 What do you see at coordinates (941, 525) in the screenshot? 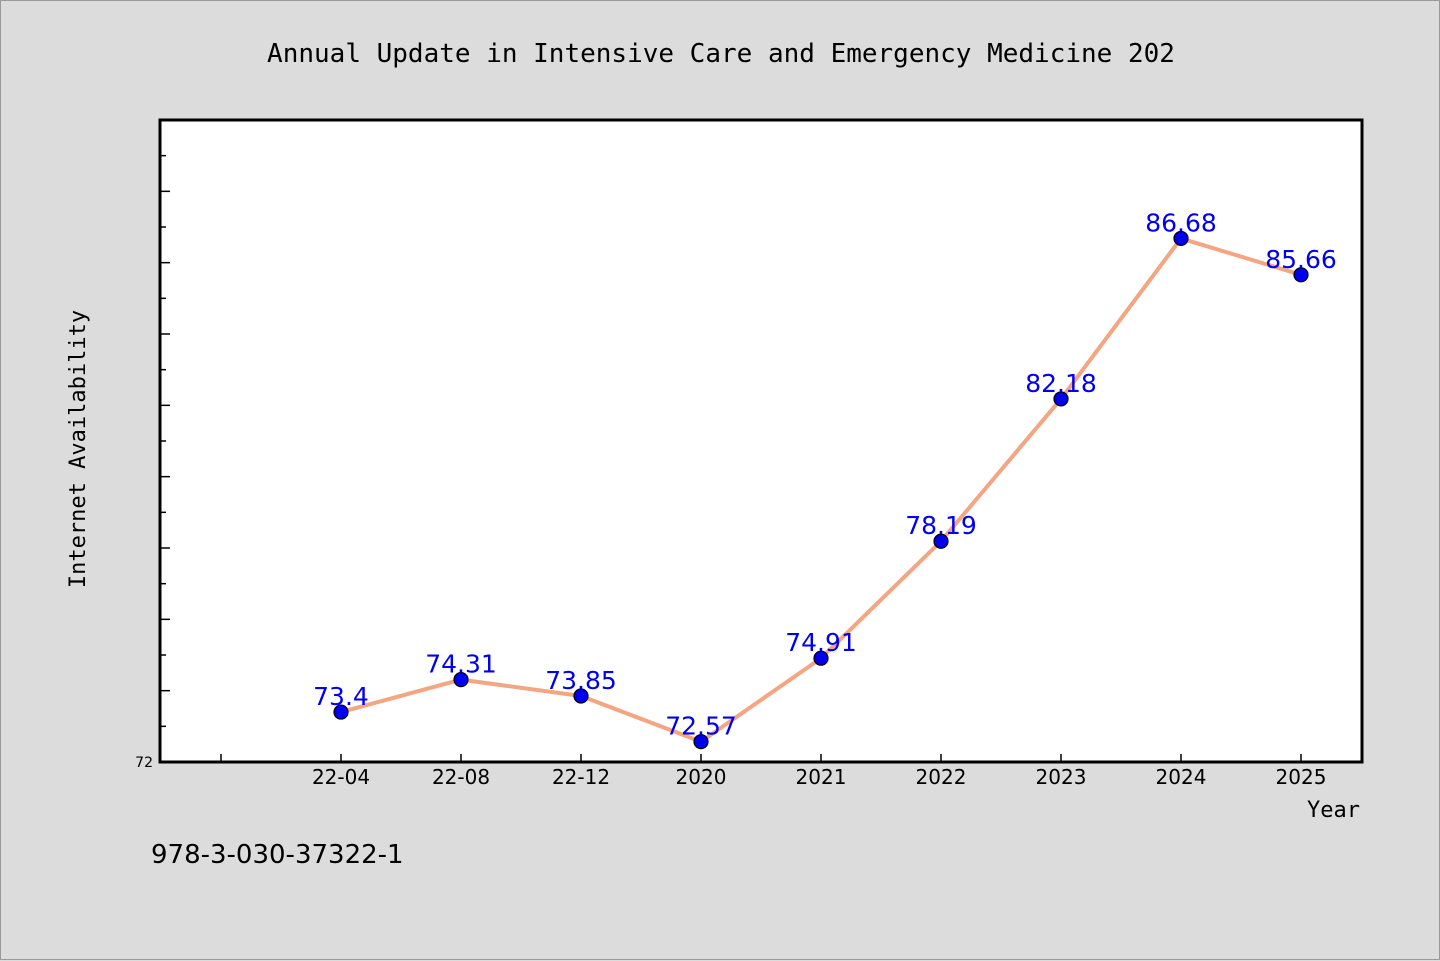
I see `data-label: 78.19` at bounding box center [941, 525].